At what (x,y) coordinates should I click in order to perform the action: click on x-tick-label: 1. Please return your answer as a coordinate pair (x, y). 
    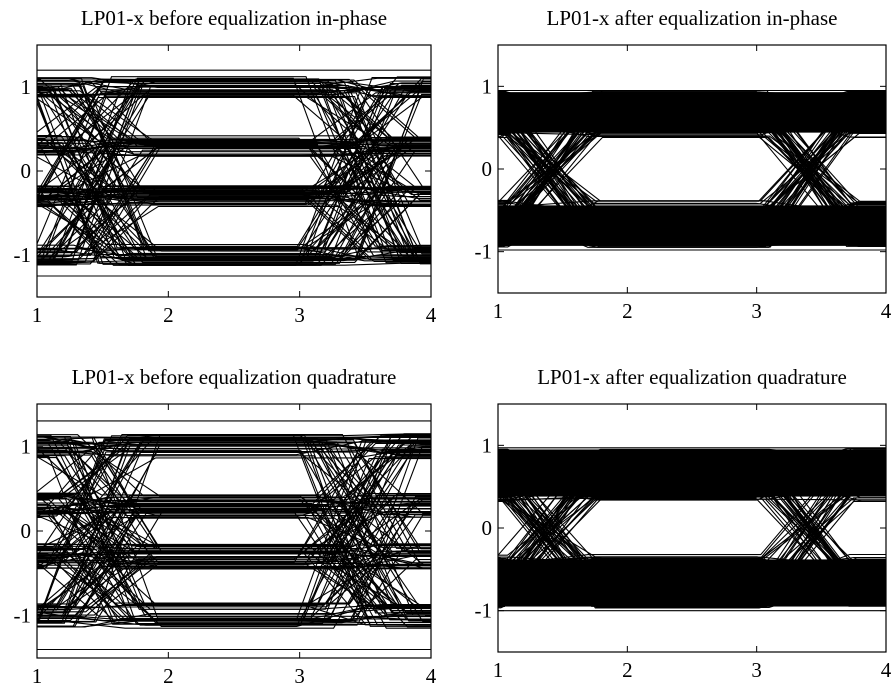
    Looking at the image, I should click on (498, 670).